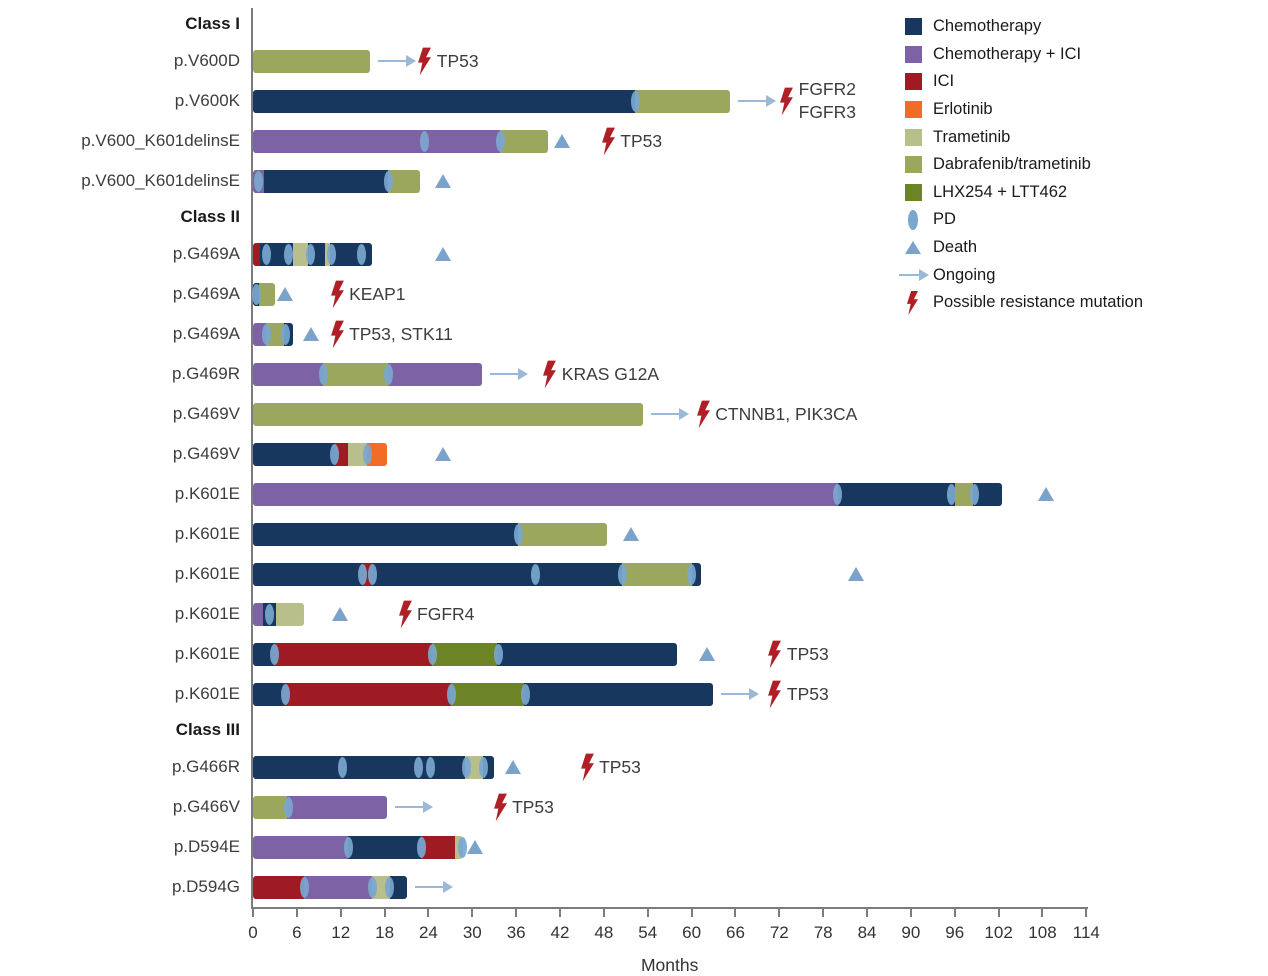 The image size is (1268, 976). I want to click on x-axis-tick-label: 90, so click(911, 932).